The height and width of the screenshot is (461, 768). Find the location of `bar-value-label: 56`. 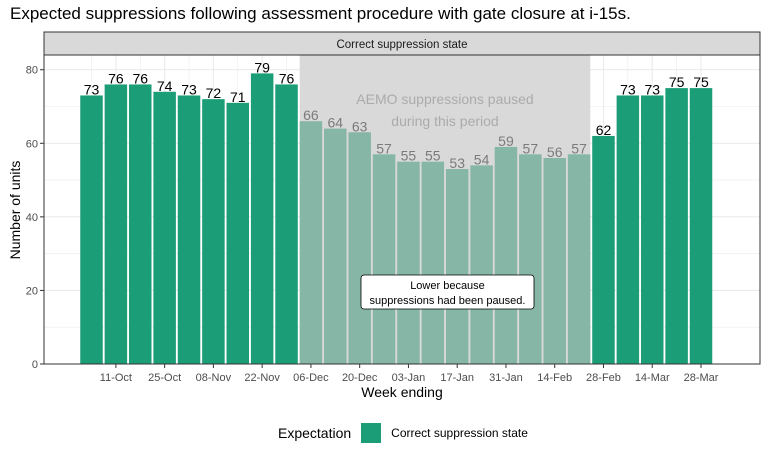

bar-value-label: 56 is located at coordinates (555, 152).